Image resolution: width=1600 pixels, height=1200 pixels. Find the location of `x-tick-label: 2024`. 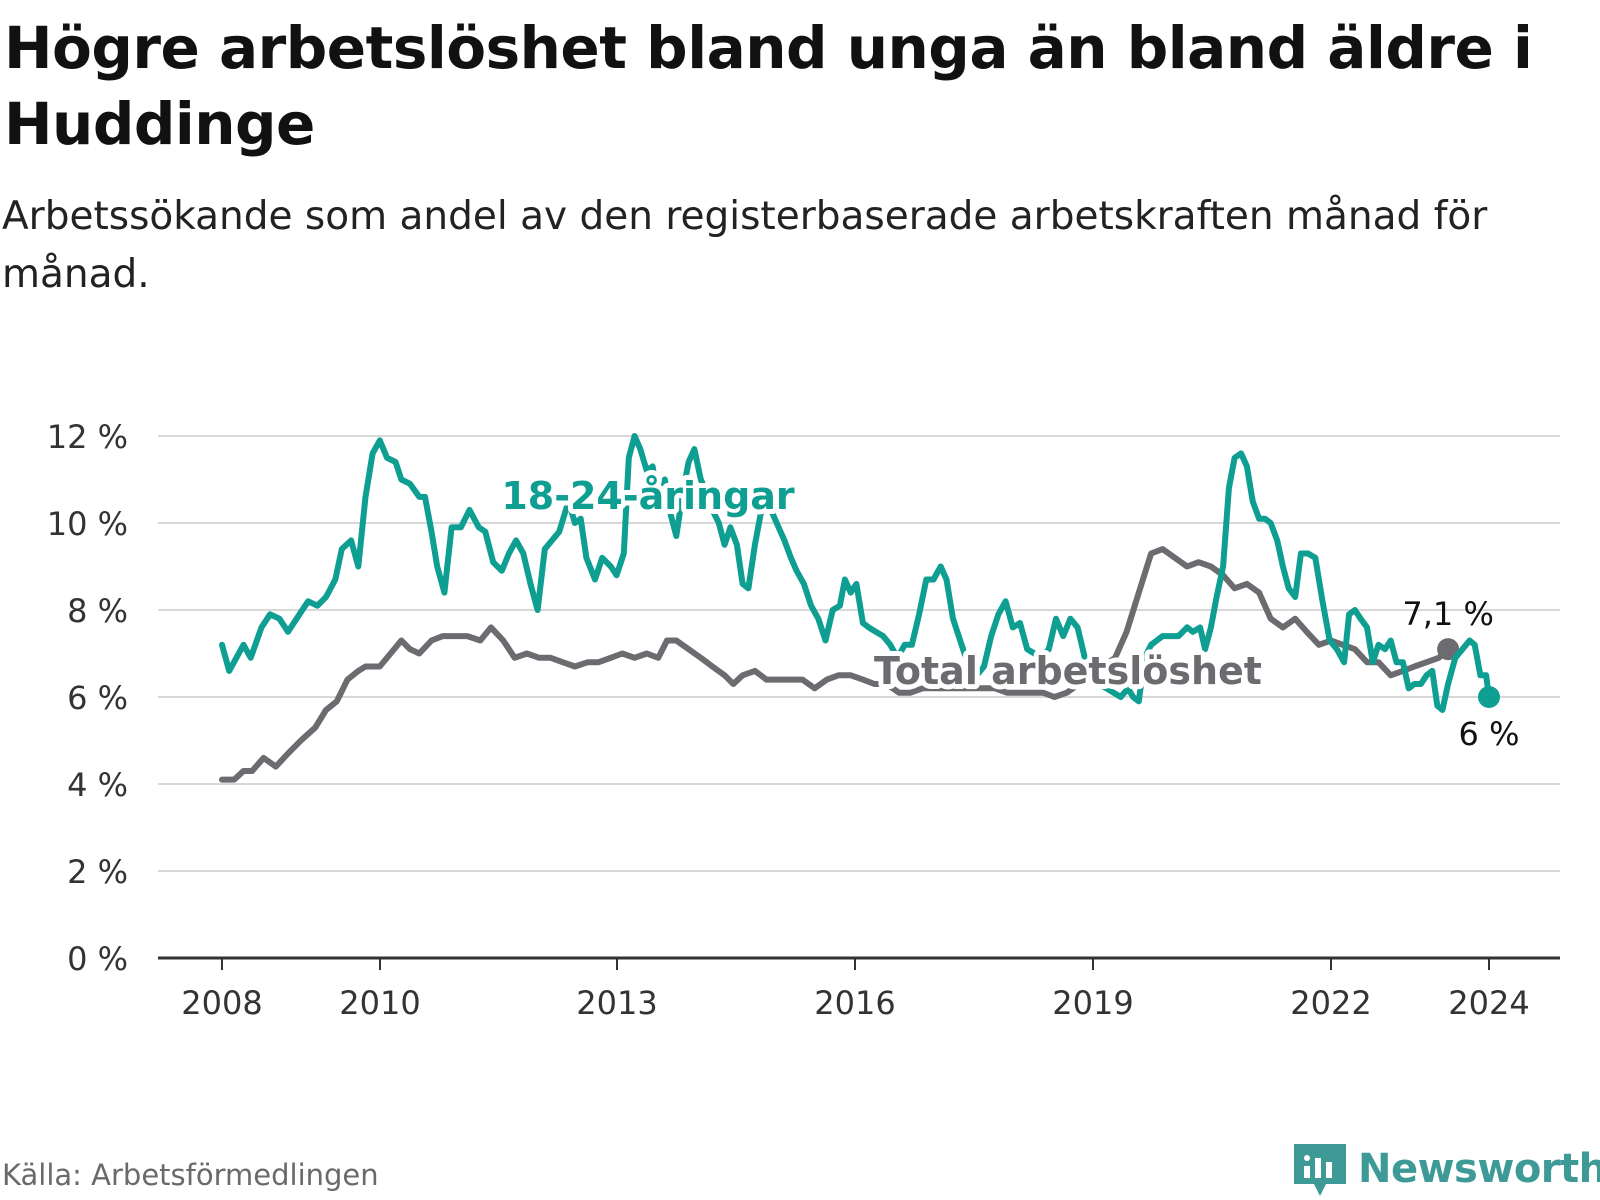

x-tick-label: 2024 is located at coordinates (1488, 1003).